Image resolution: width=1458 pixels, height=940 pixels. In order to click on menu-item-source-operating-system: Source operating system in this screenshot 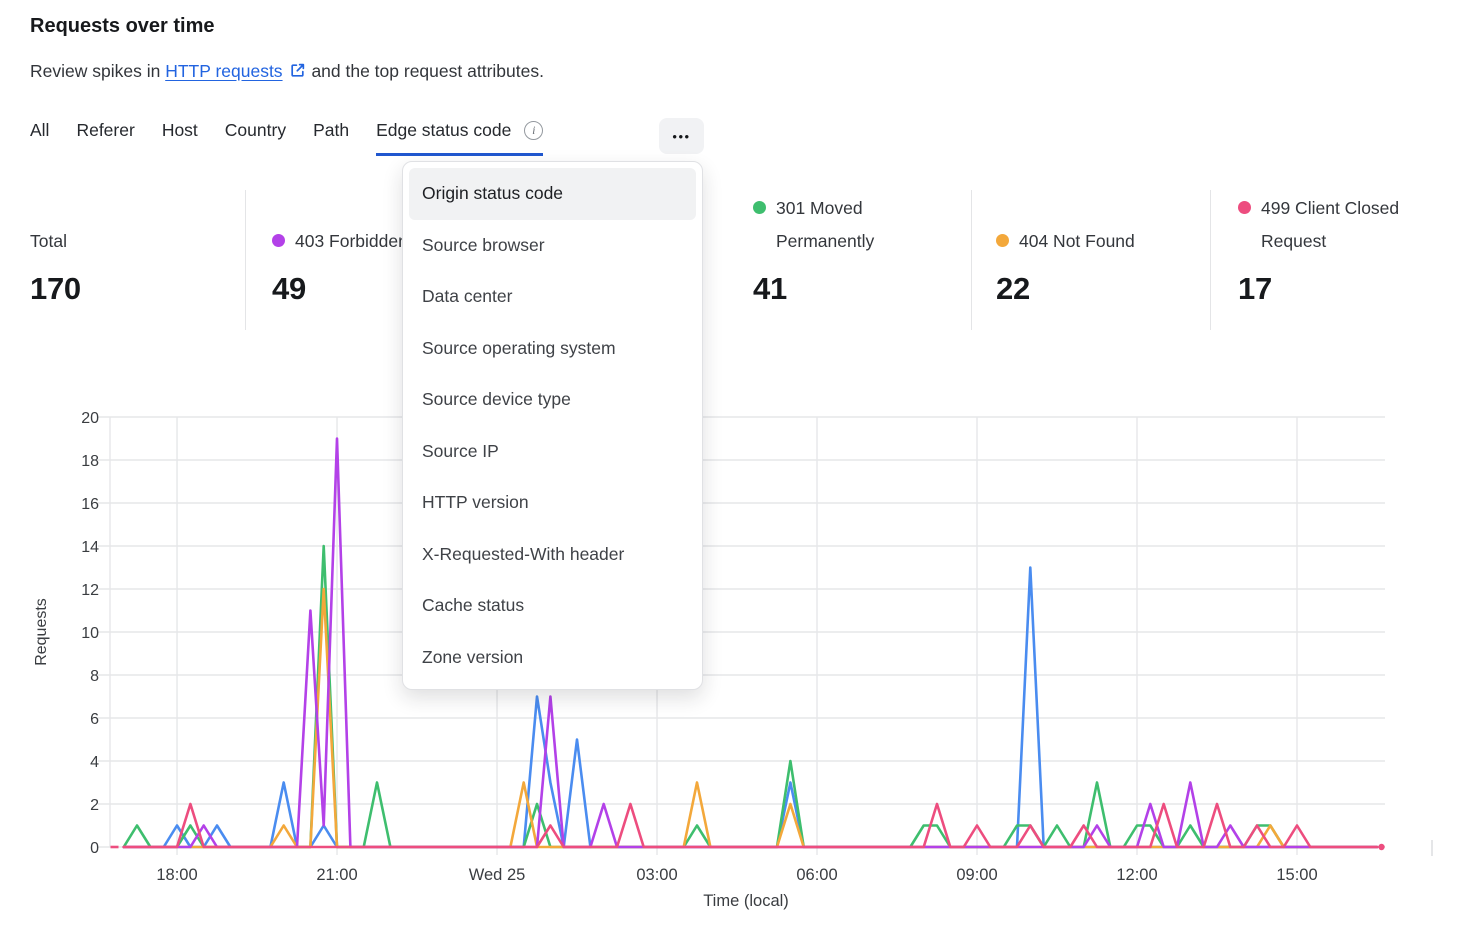, I will do `click(519, 347)`.